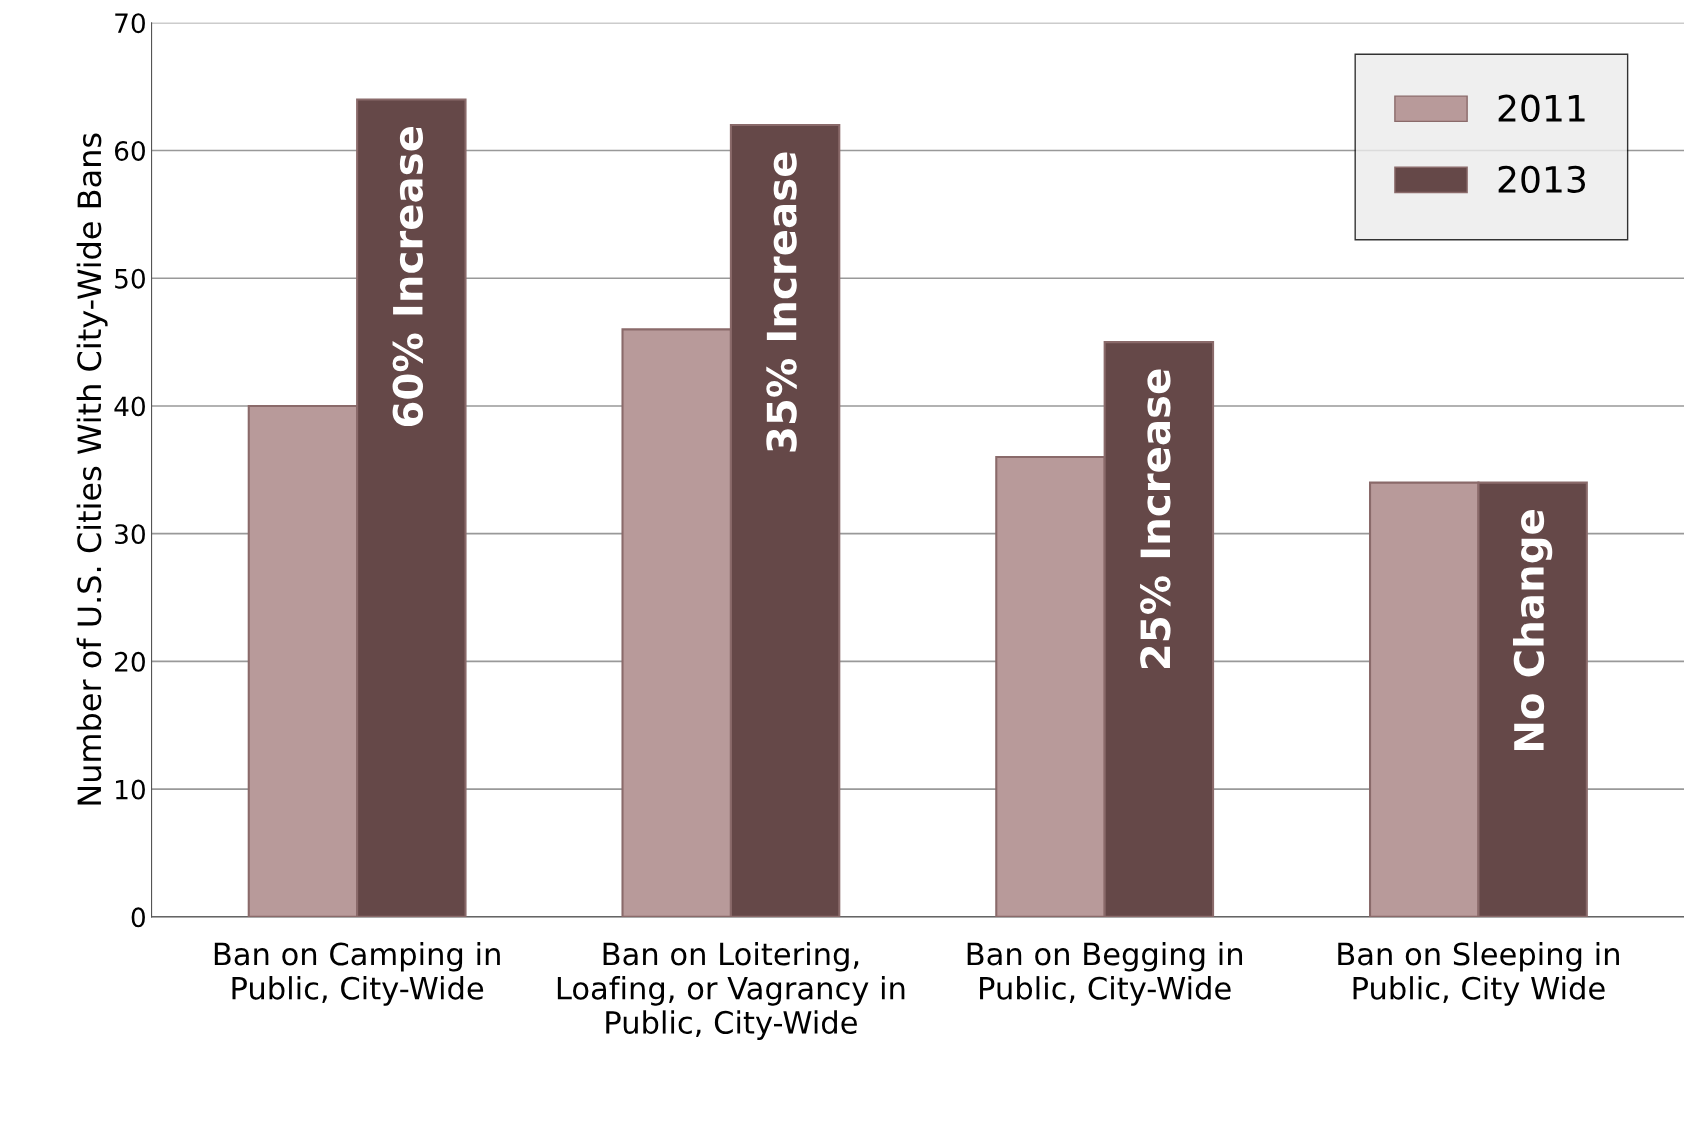  I want to click on annotation: 35% Increase, so click(781, 302).